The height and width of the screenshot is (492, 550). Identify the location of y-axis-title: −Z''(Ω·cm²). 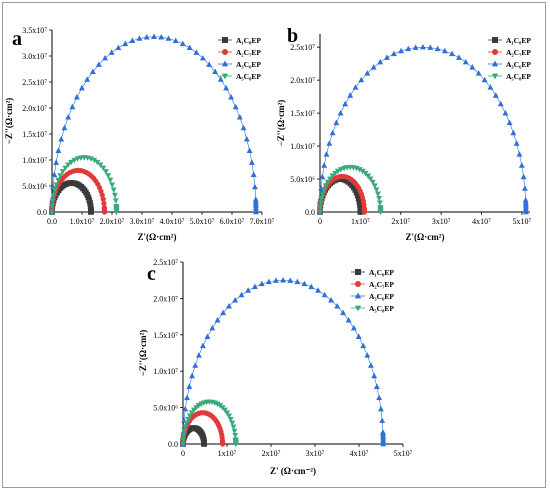
(143, 353).